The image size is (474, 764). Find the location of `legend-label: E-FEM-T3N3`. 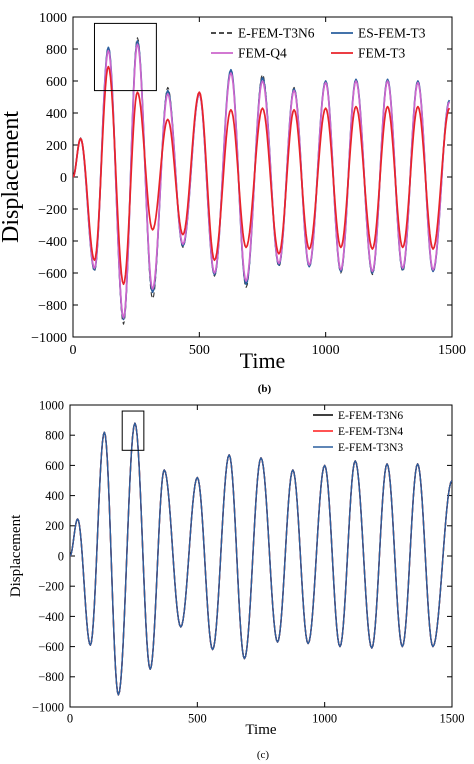

legend-label: E-FEM-T3N3 is located at coordinates (370, 448).